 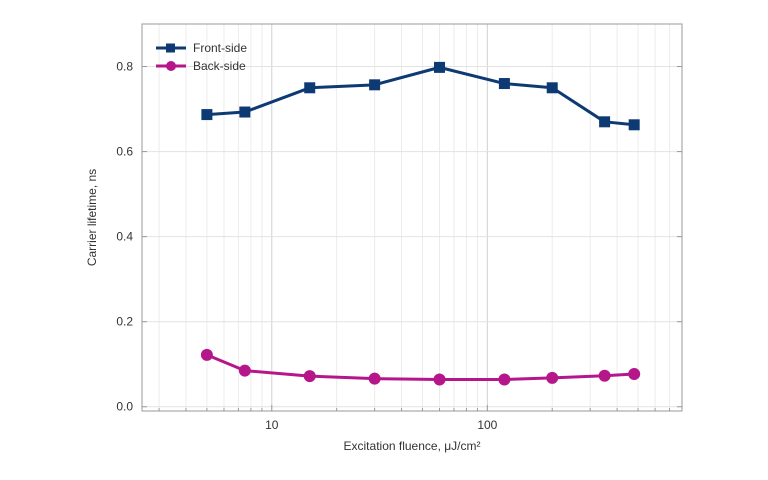 I want to click on x-tick-label: 100, so click(x=487, y=425).